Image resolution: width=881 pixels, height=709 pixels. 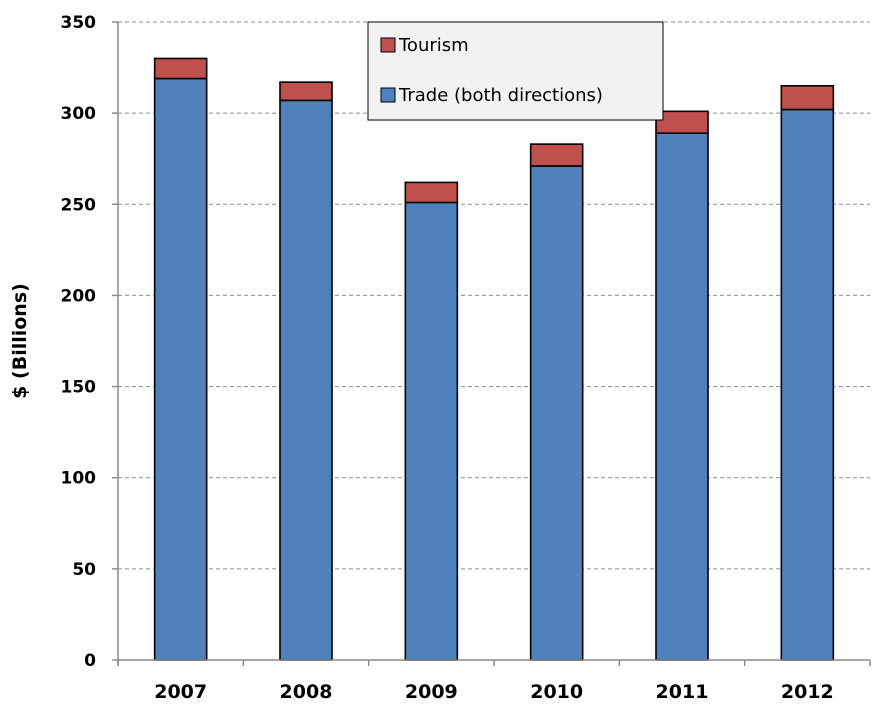 I want to click on bar-trade-2007, so click(x=180, y=369).